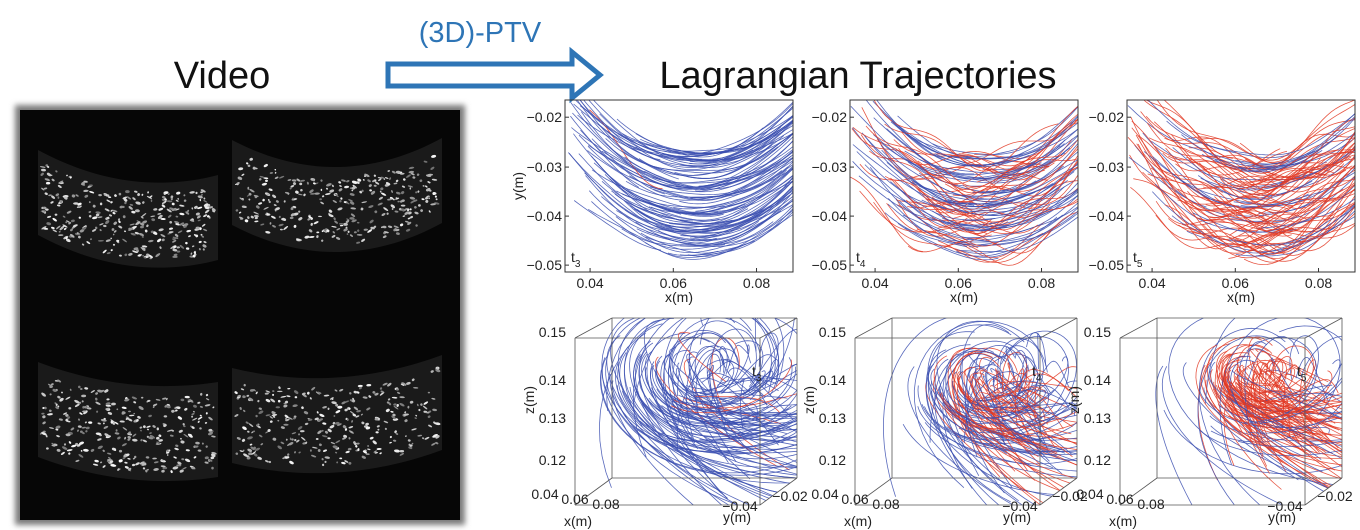  What do you see at coordinates (1039, 378) in the screenshot?
I see `time-subscript: 4` at bounding box center [1039, 378].